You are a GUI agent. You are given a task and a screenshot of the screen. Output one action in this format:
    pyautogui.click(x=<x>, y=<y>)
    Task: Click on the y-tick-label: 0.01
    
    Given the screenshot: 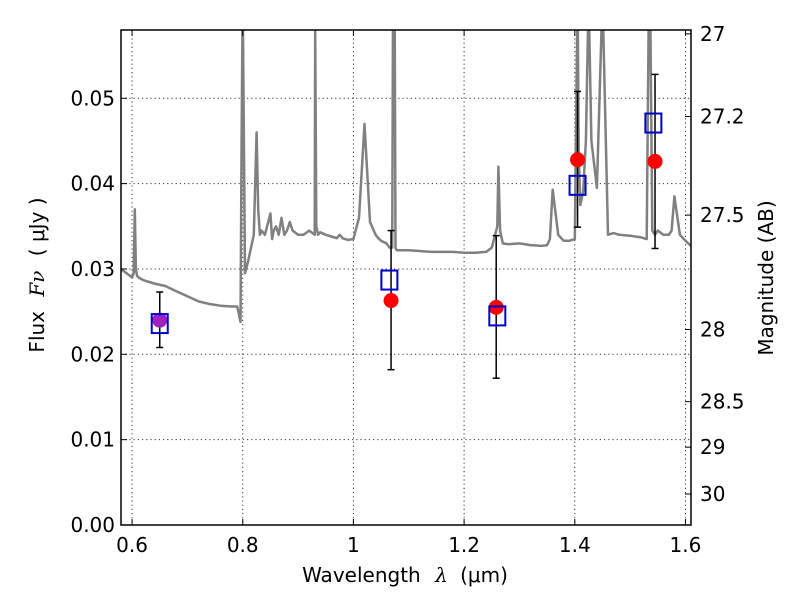 What is the action you would take?
    pyautogui.click(x=92, y=440)
    